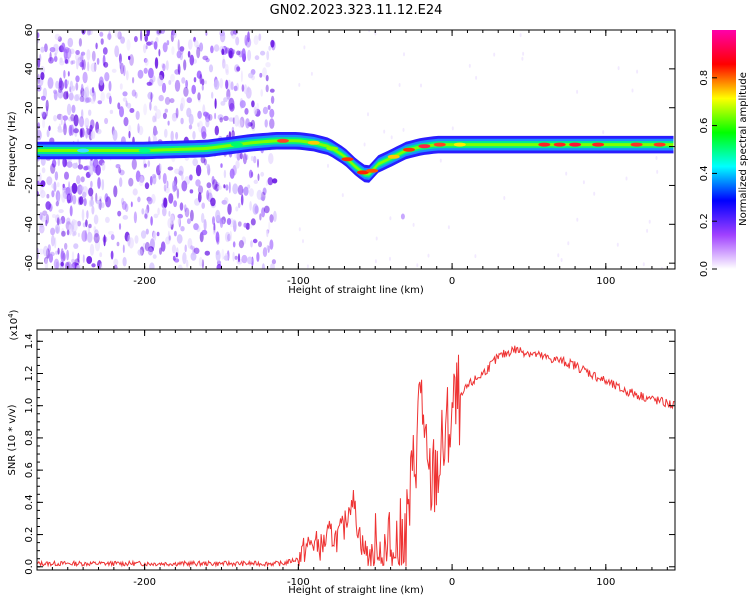  I want to click on snr-y-tick-label: 0.8, so click(29, 438).